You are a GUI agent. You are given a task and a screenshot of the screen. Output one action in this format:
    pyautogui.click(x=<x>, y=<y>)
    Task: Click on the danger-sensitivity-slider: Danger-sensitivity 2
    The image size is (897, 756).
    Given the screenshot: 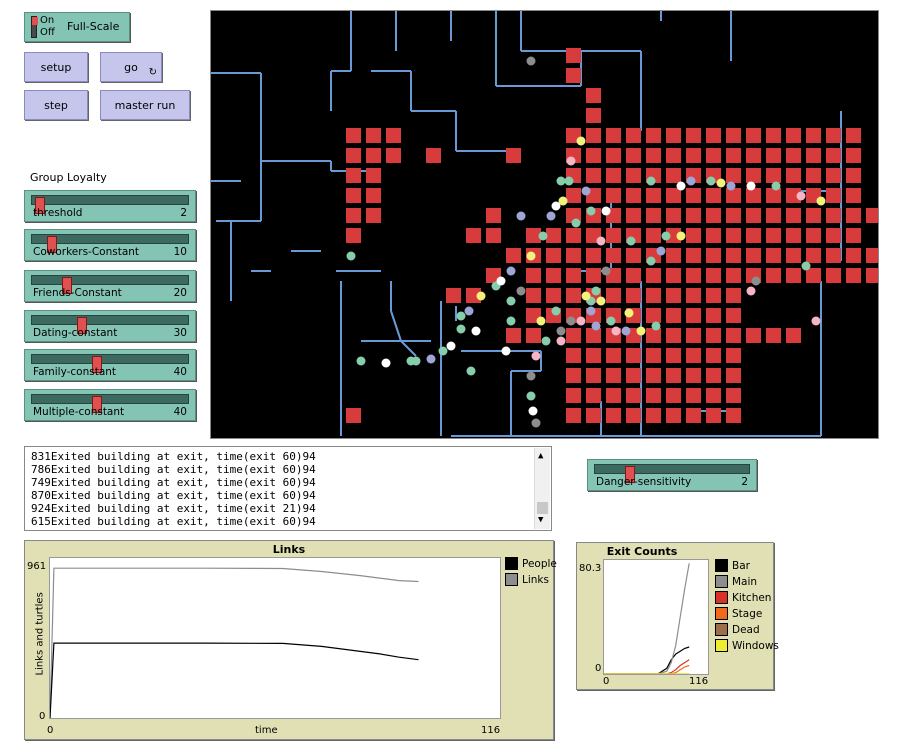 What is the action you would take?
    pyautogui.click(x=672, y=475)
    